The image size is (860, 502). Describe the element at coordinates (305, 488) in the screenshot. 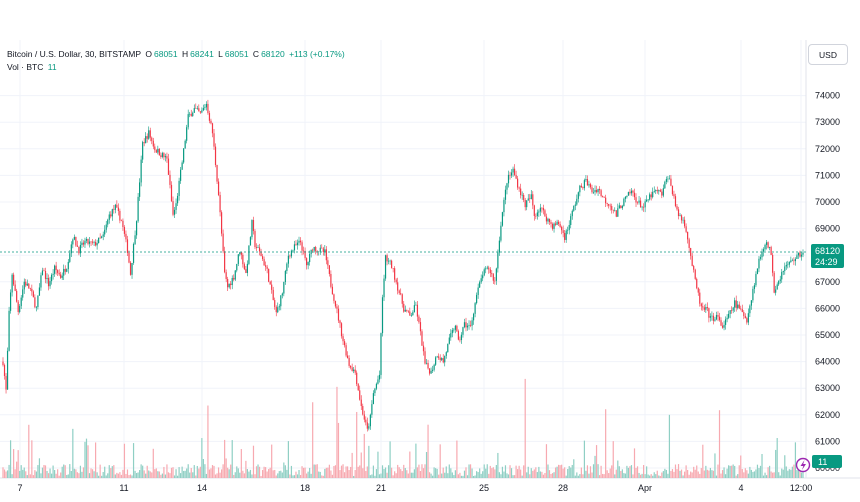

I see `x-tick-label: 18` at that location.